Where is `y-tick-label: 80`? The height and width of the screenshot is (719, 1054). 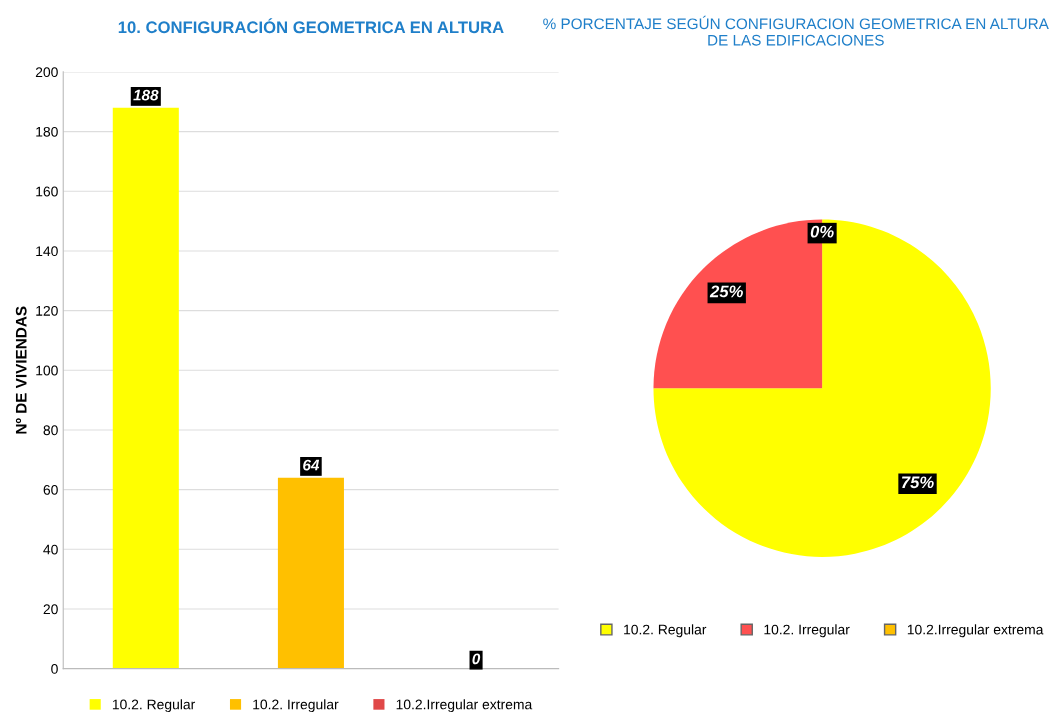
y-tick-label: 80 is located at coordinates (50, 430).